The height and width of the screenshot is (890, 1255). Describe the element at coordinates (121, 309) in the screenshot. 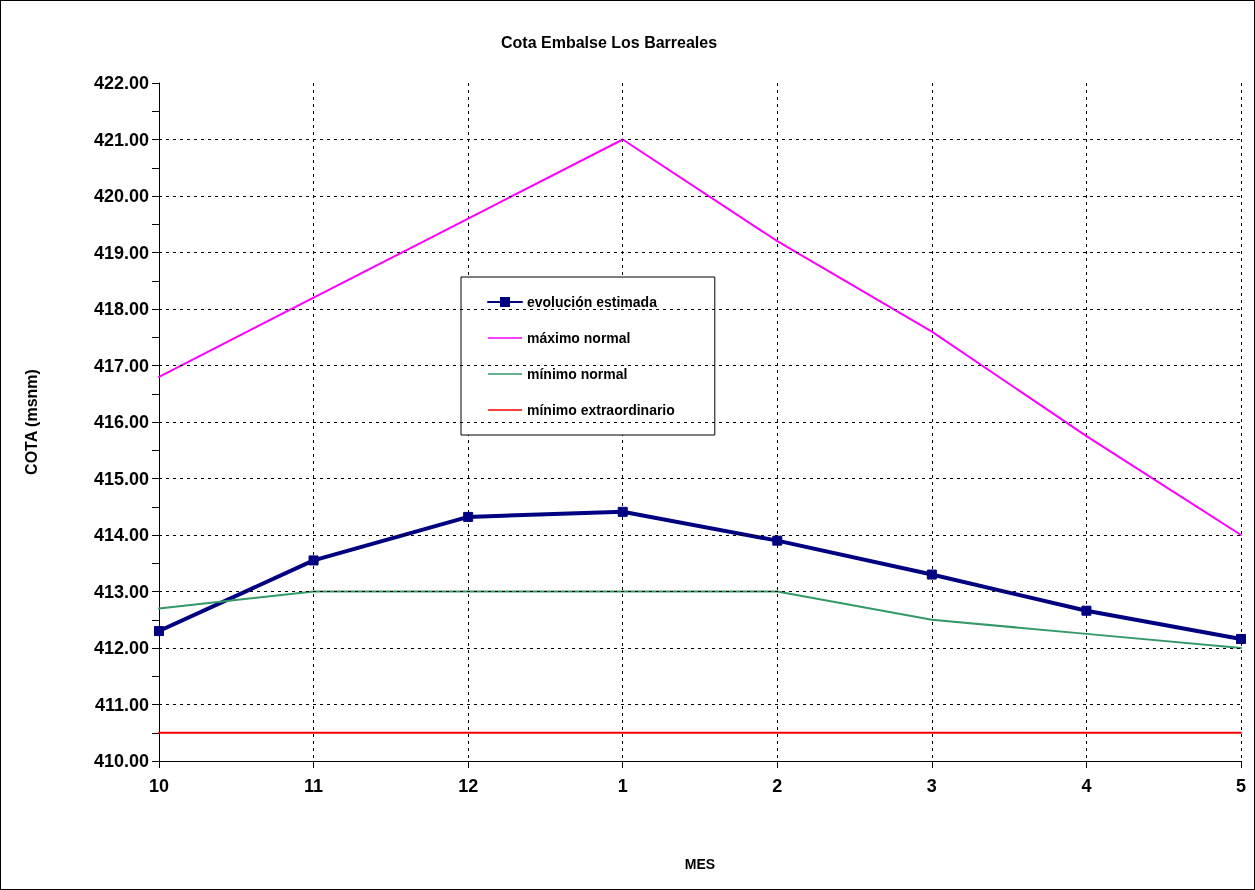

I see `y-tick-label: 418.00` at that location.